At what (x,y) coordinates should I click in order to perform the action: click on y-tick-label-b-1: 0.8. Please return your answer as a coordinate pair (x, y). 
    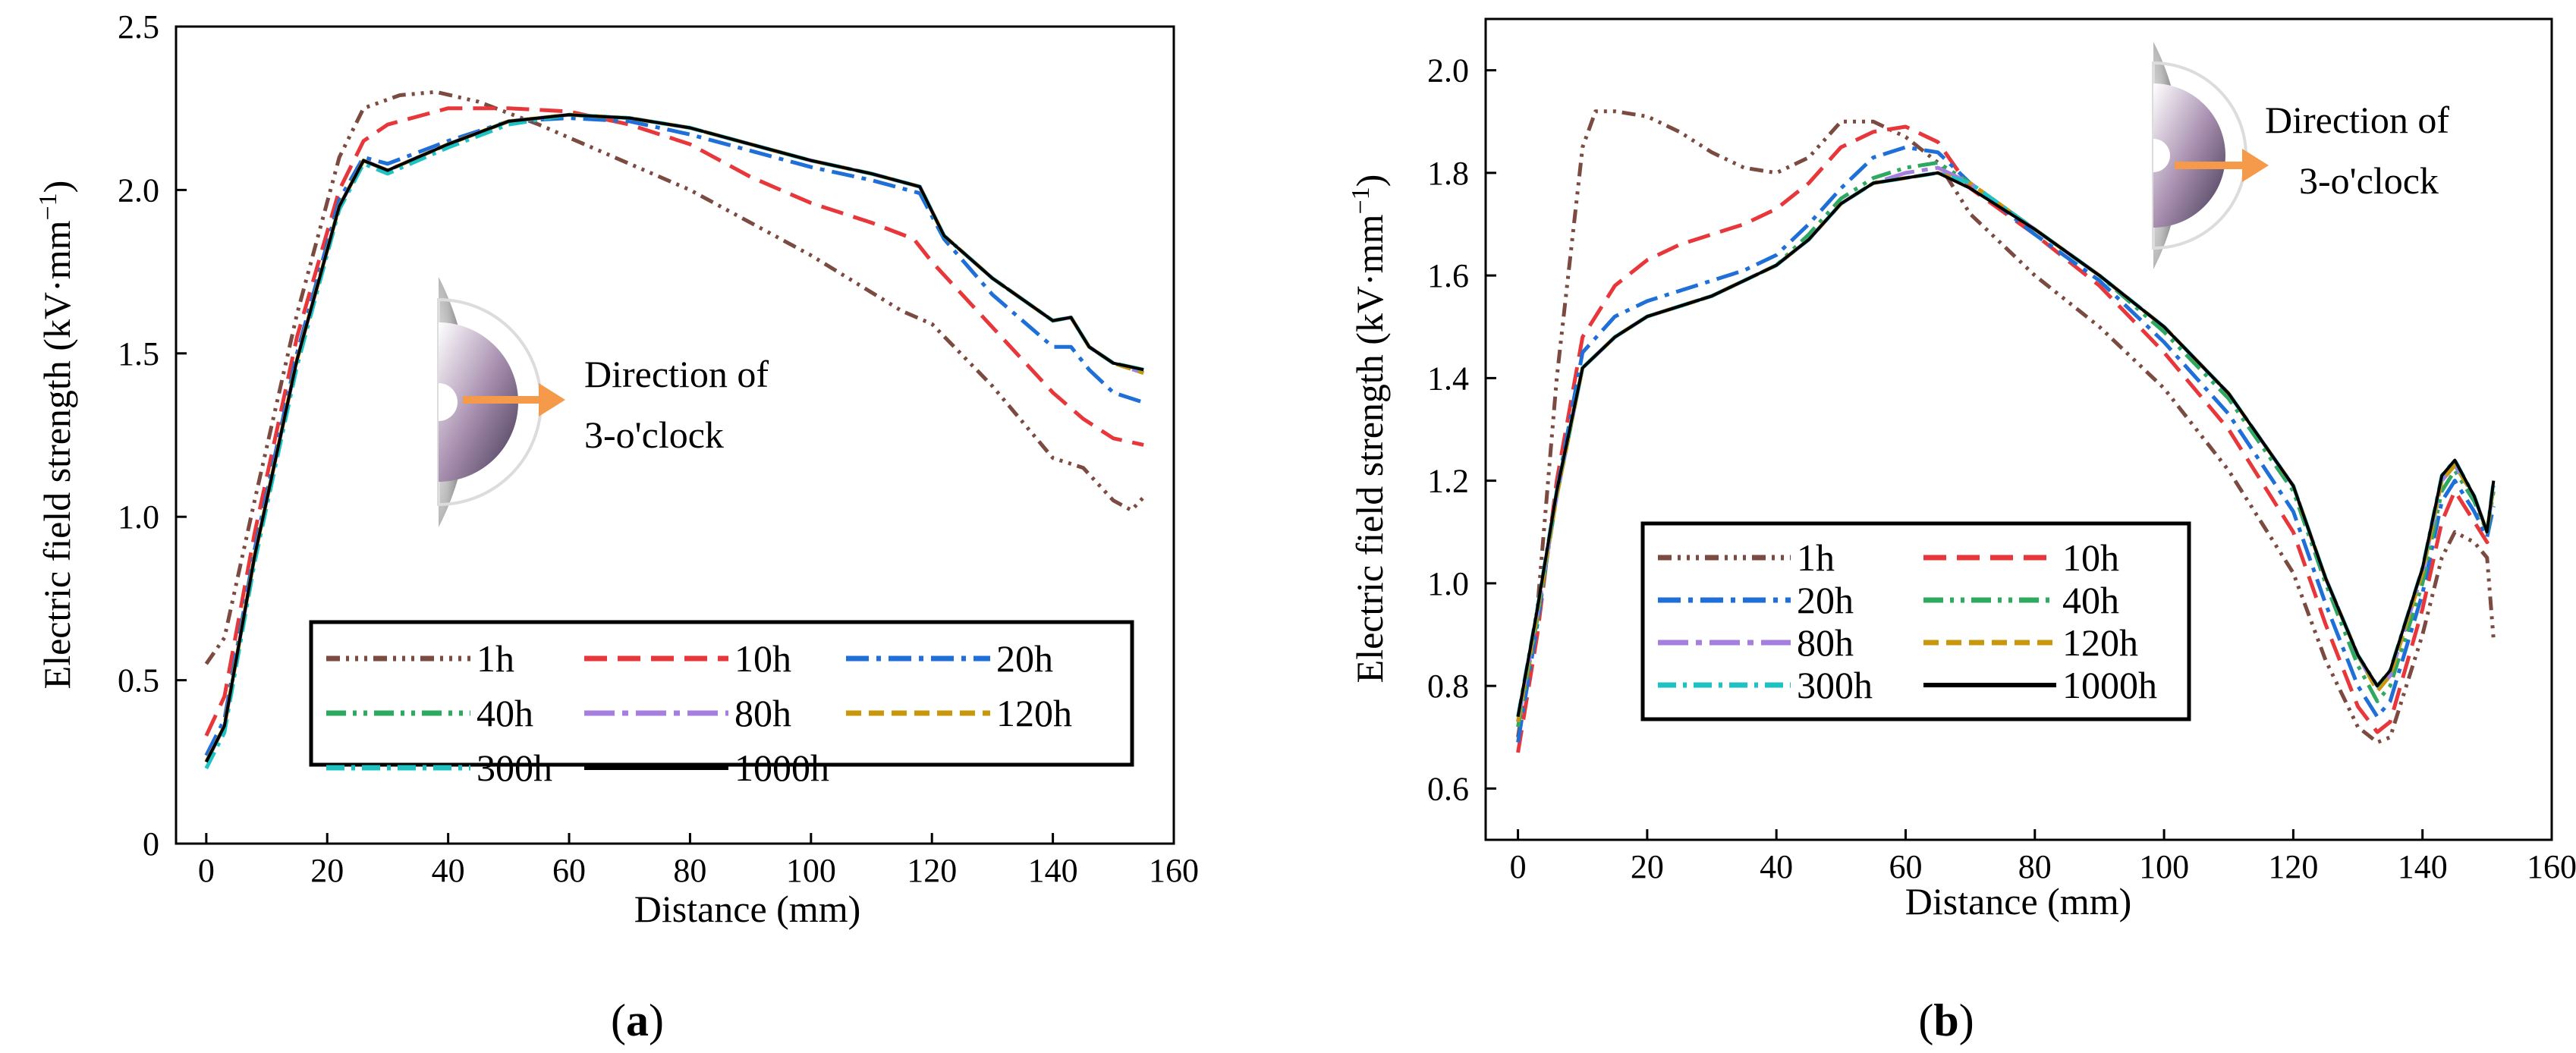
    Looking at the image, I should click on (1448, 686).